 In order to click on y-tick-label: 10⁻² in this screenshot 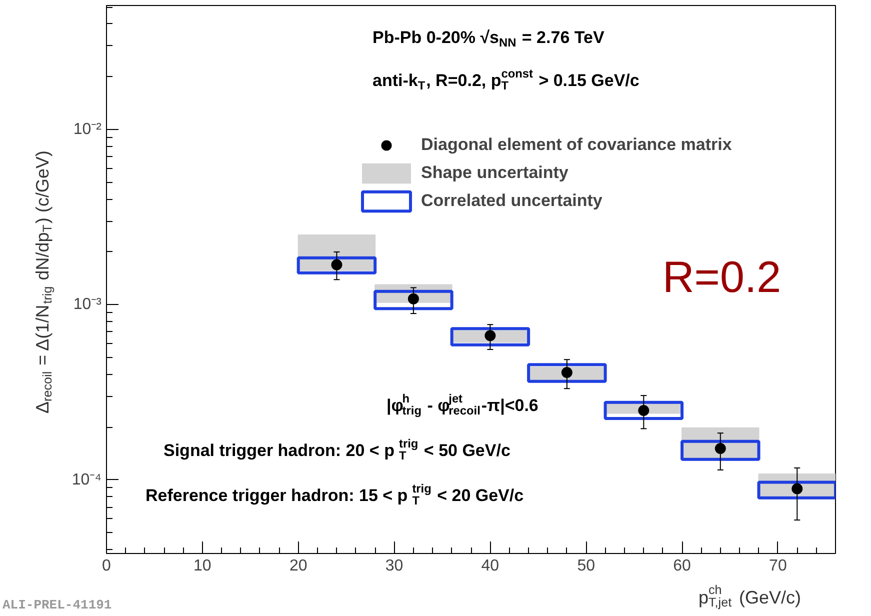, I will do `click(87, 129)`.